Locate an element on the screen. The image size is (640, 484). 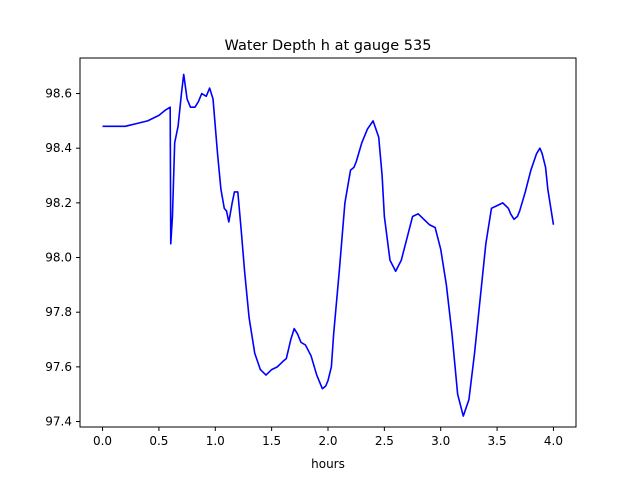
x-tick-label: 4.0 is located at coordinates (553, 441).